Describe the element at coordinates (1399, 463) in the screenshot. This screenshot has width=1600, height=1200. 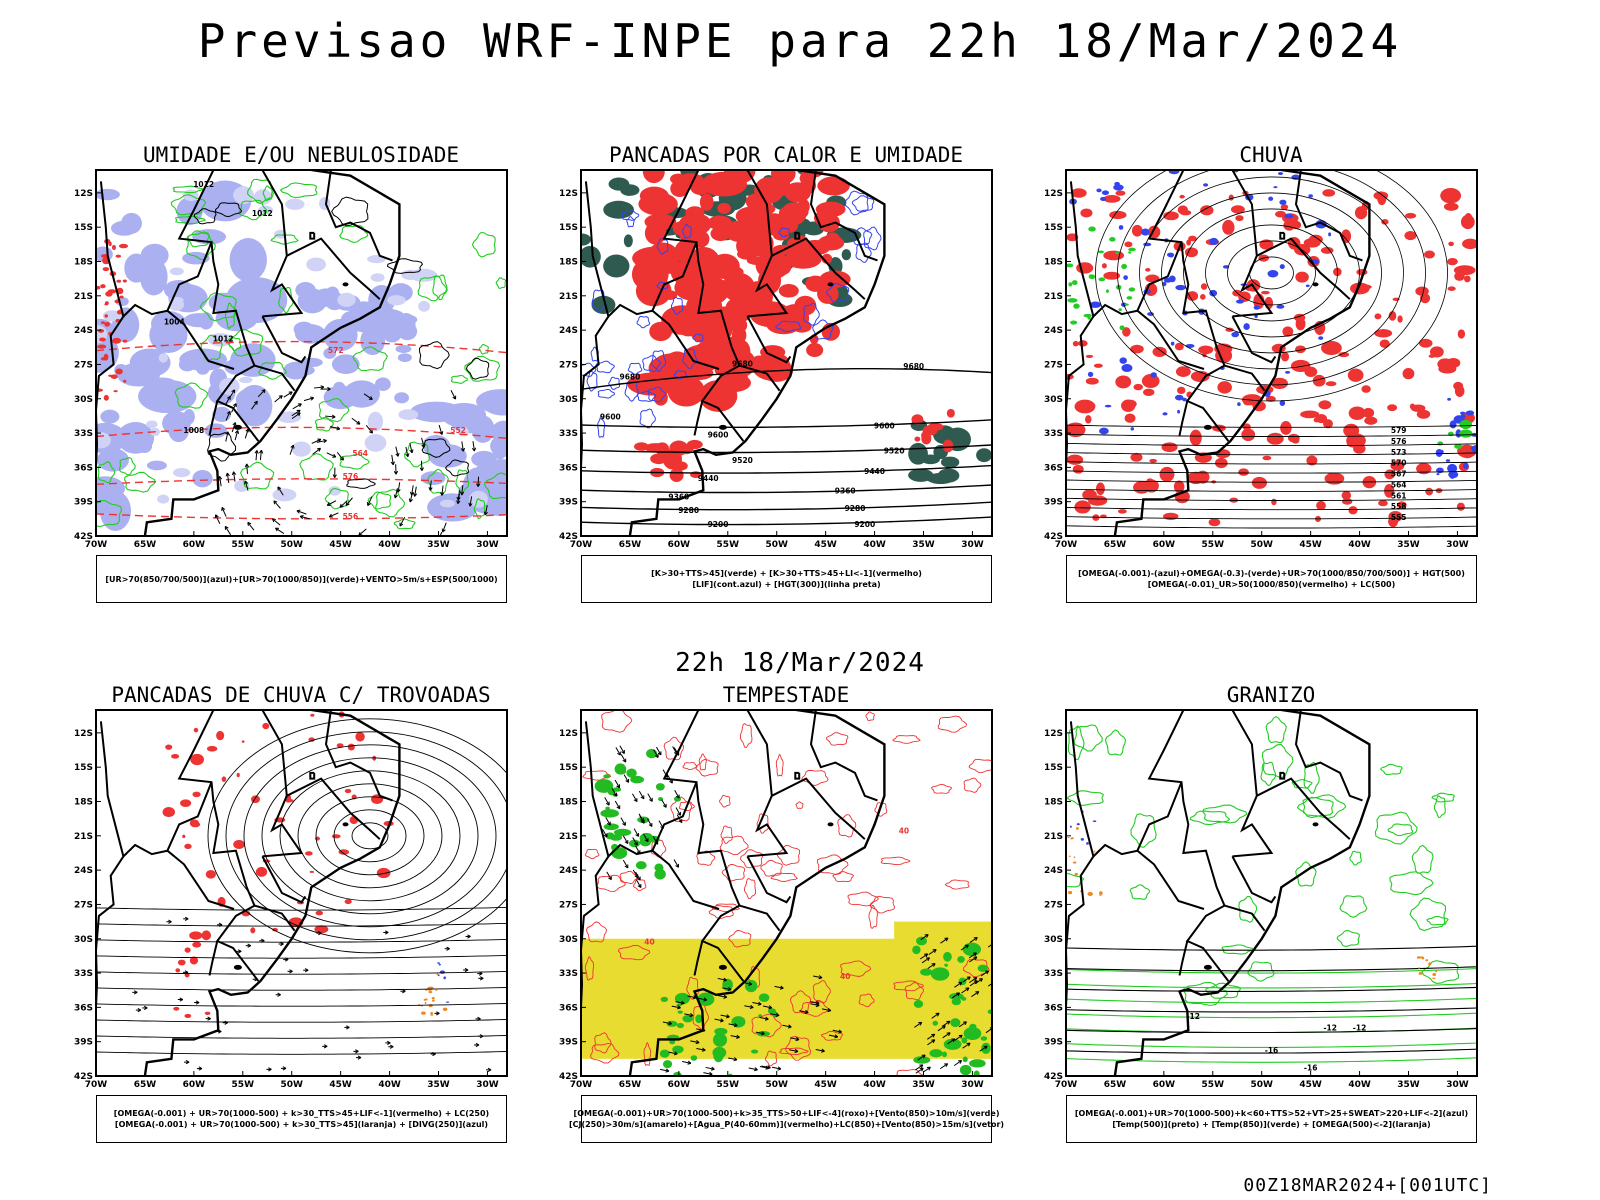
I see `contour-label: 570` at that location.